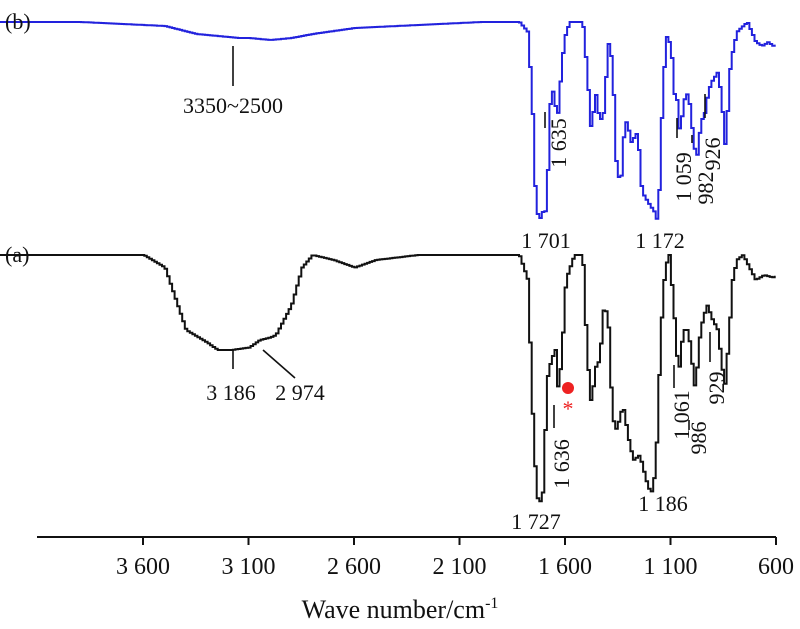  I want to click on x-axis: 3 600 3 100 2 600 2 100 1 600 1 100 600, so click(415, 558).